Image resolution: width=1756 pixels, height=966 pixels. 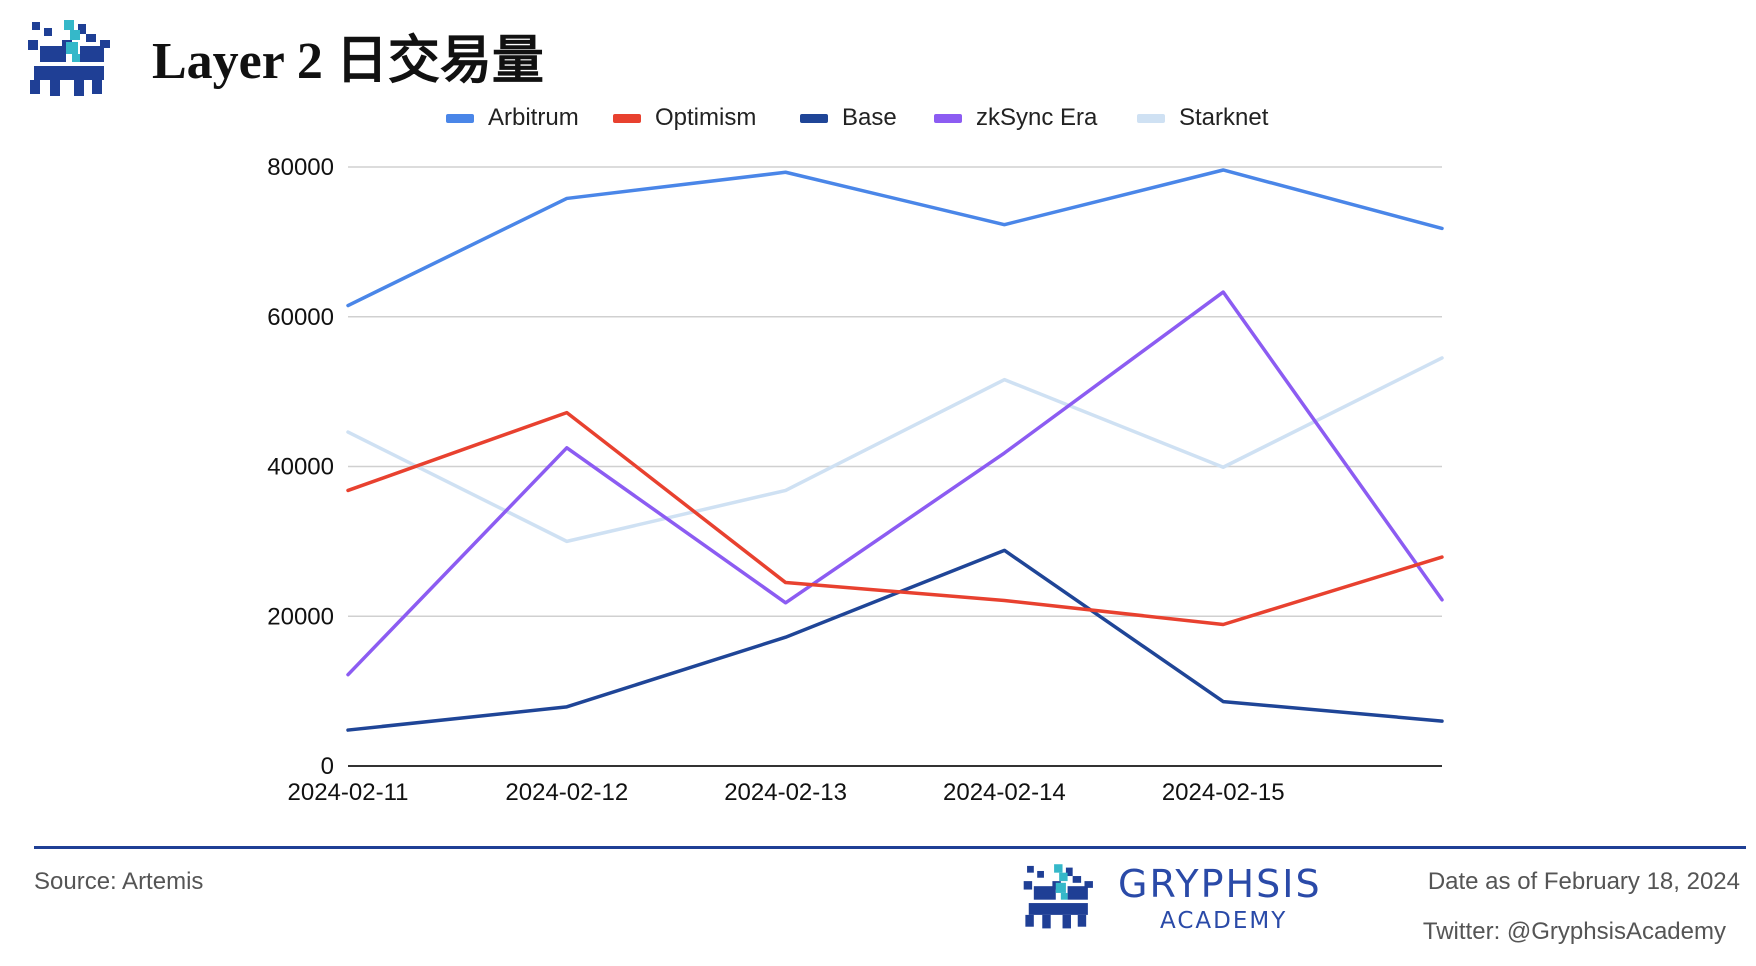 I want to click on legend-label: zkSync Era, so click(x=1037, y=117).